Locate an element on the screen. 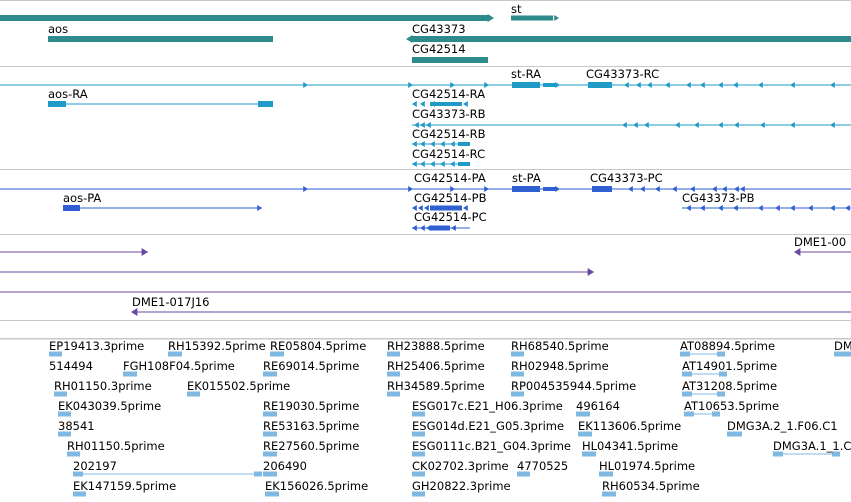  est-label: AT31208.5prime is located at coordinates (730, 386).